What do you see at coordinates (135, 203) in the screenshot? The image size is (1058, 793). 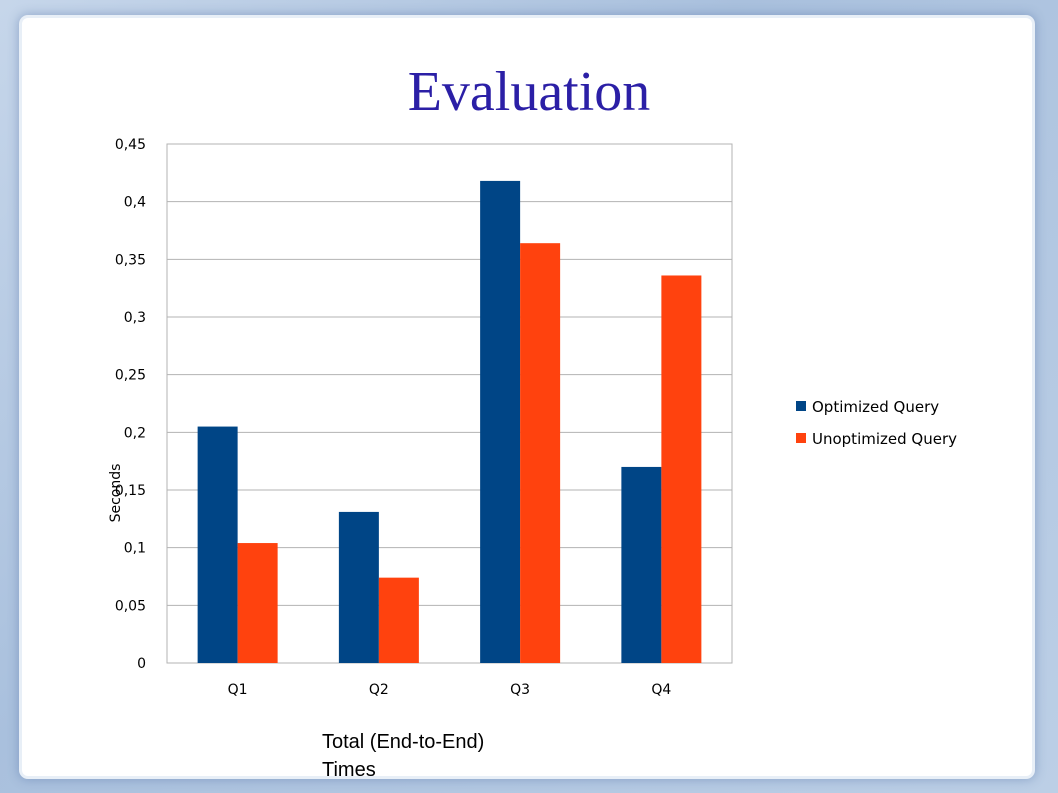 I see `y-tick-label: 0,4` at bounding box center [135, 203].